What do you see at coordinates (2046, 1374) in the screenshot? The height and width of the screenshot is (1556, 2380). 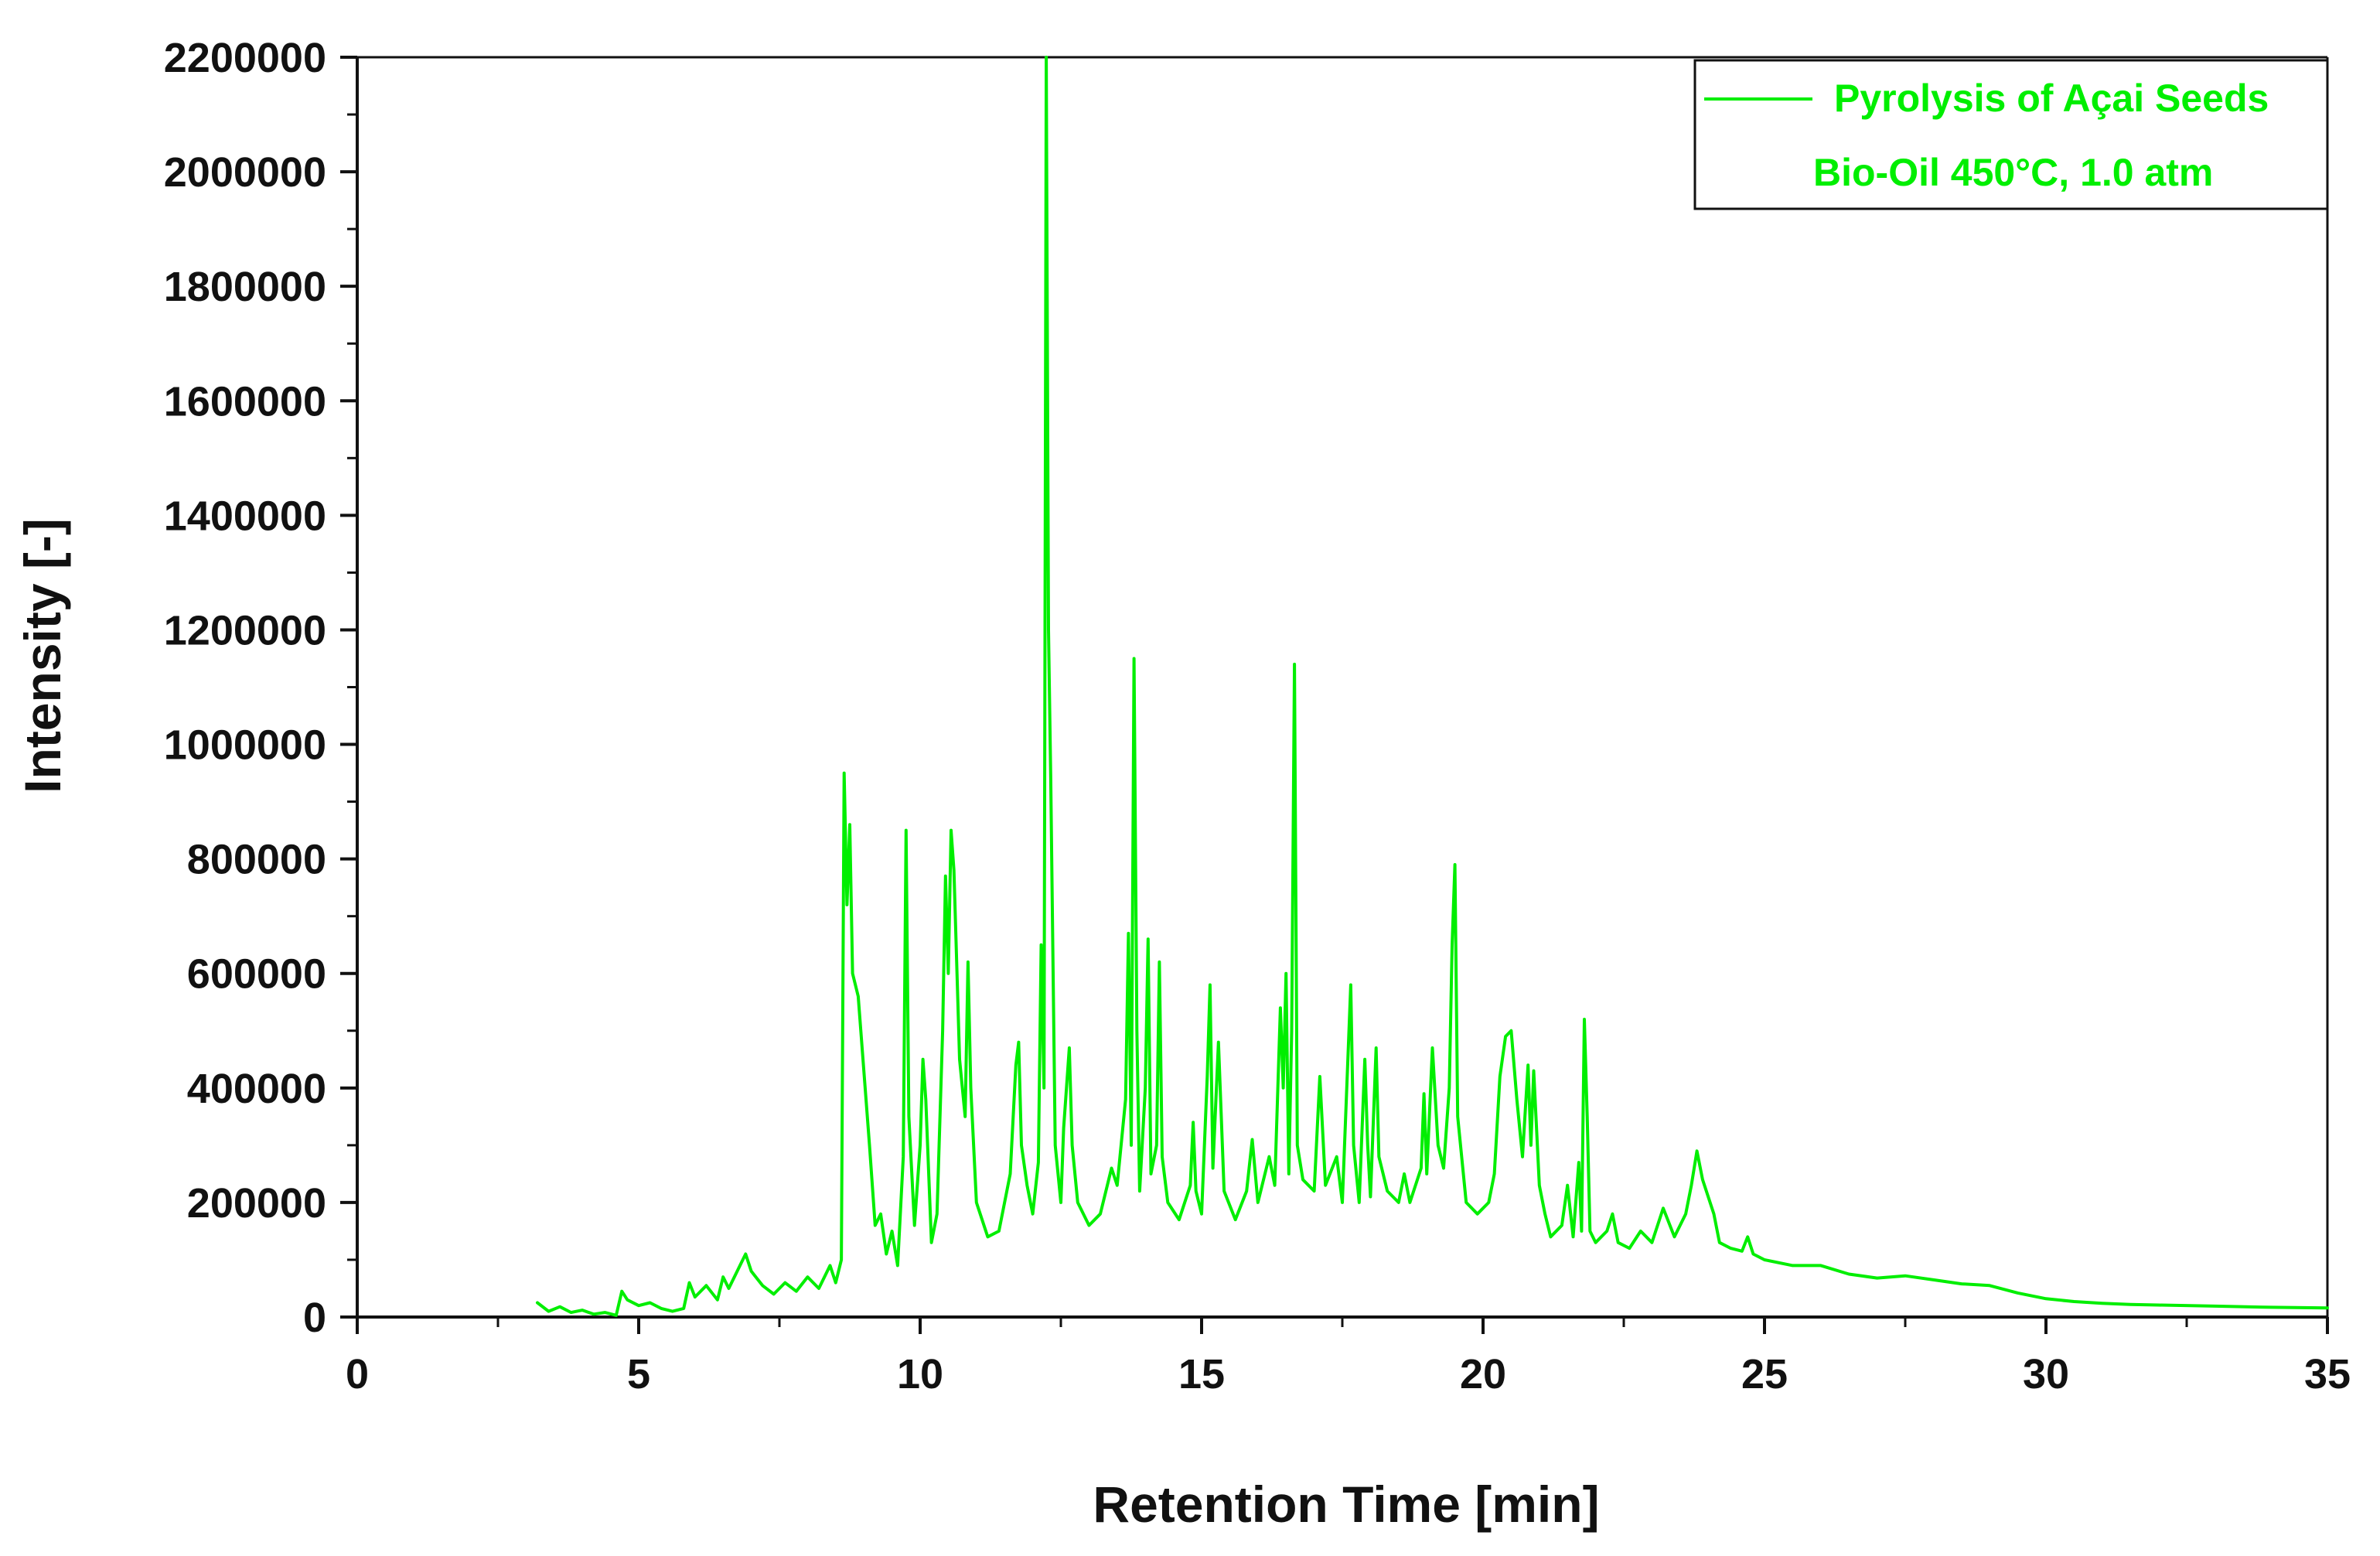 I see `x-tick-label: 30` at bounding box center [2046, 1374].